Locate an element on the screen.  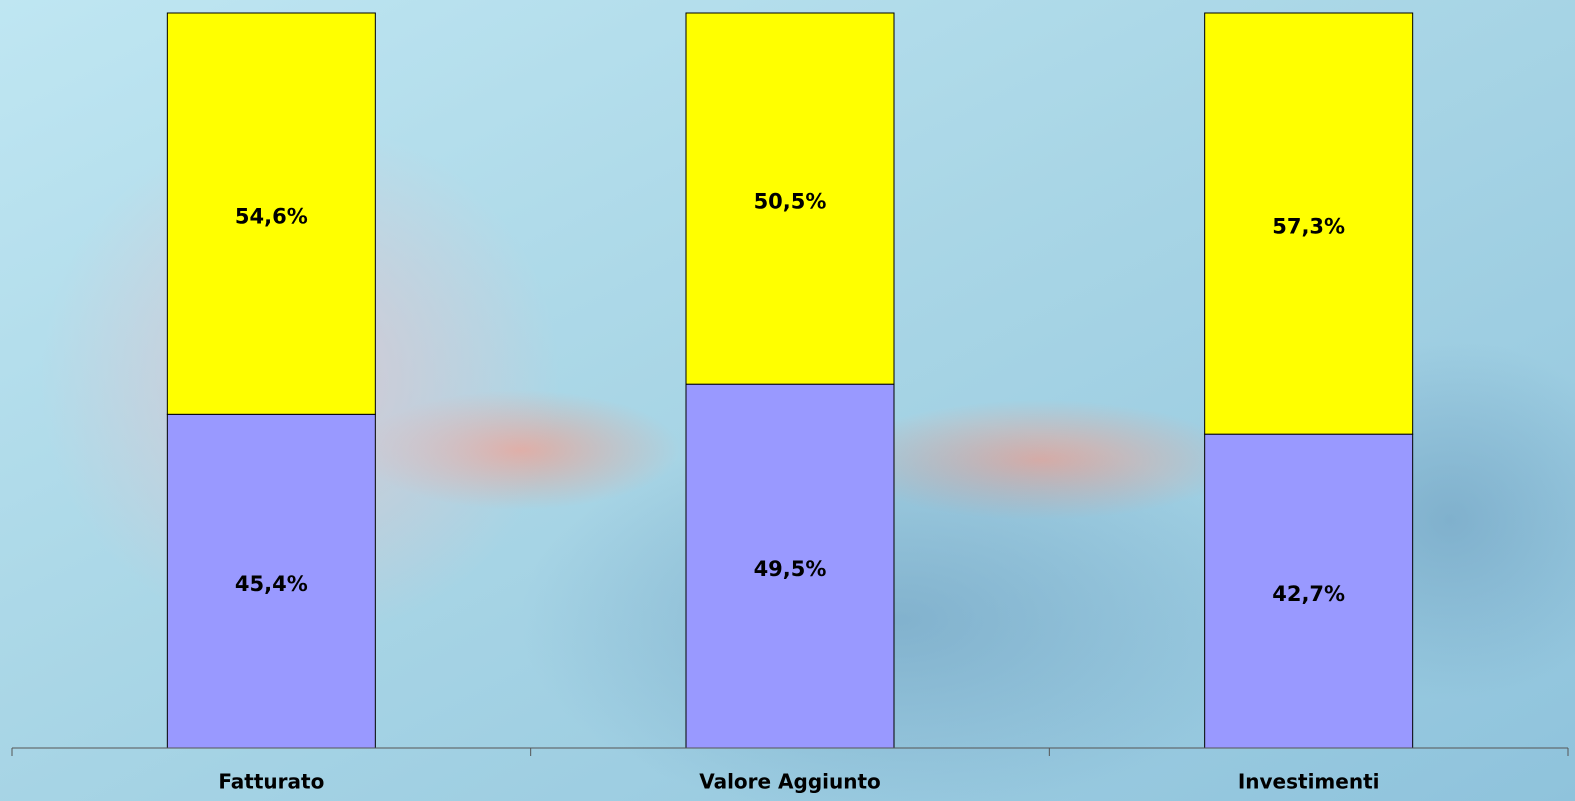
data-label: 42,7% is located at coordinates (1308, 594).